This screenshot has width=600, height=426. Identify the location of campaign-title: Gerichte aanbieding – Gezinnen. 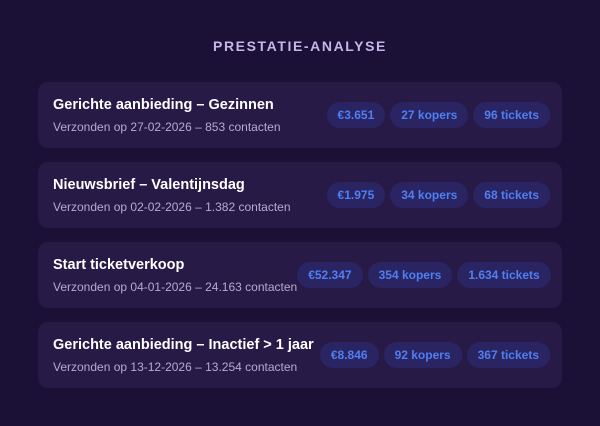
(163, 104).